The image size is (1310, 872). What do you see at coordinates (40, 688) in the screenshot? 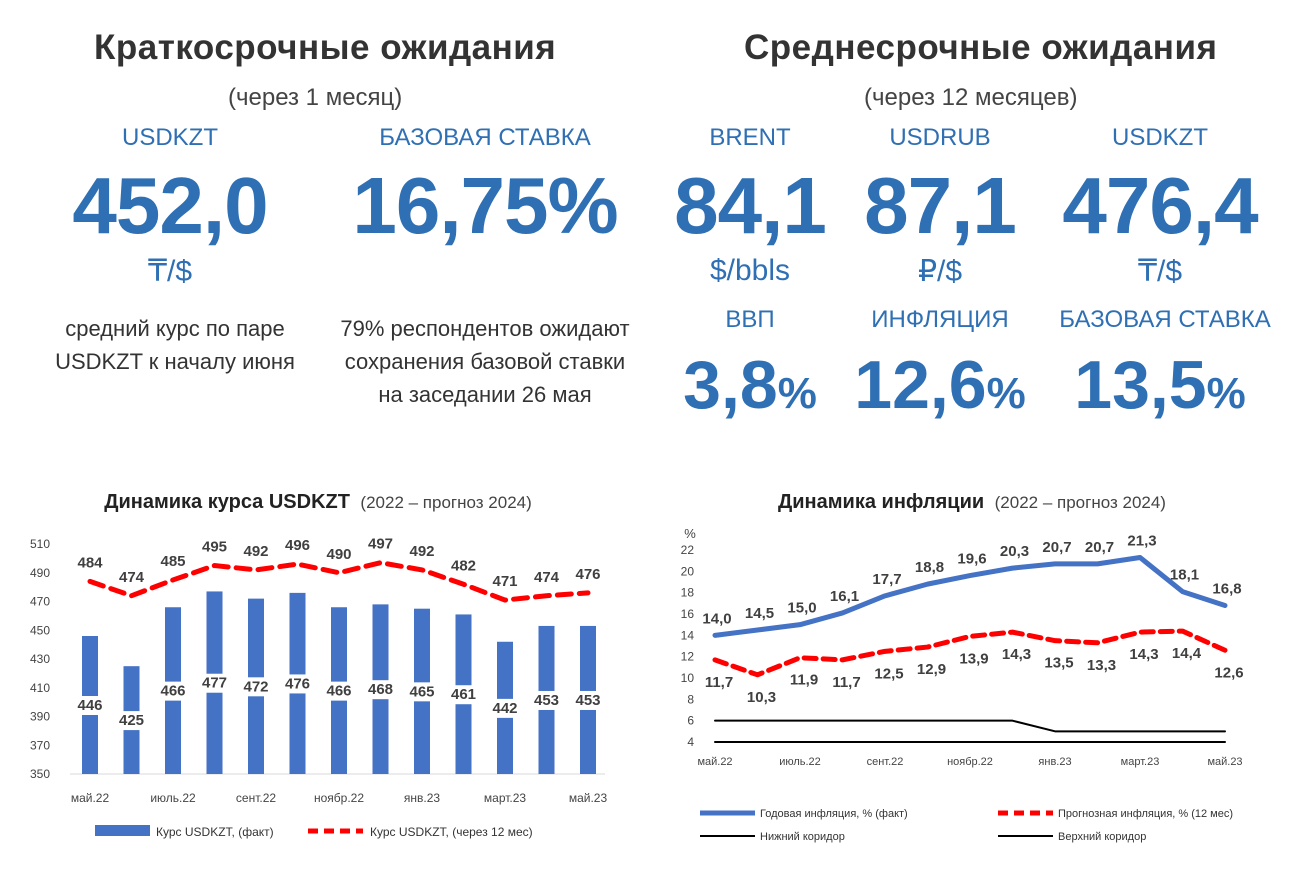
I see `y-tick-label: 410` at bounding box center [40, 688].